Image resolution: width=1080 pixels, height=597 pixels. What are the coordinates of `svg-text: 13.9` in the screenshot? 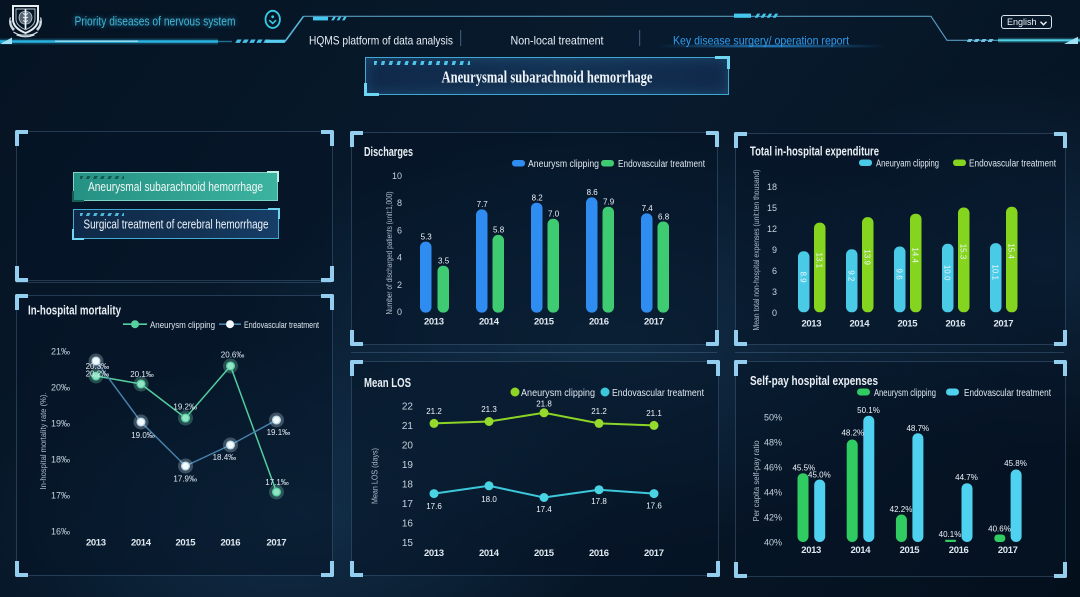 It's located at (867, 257).